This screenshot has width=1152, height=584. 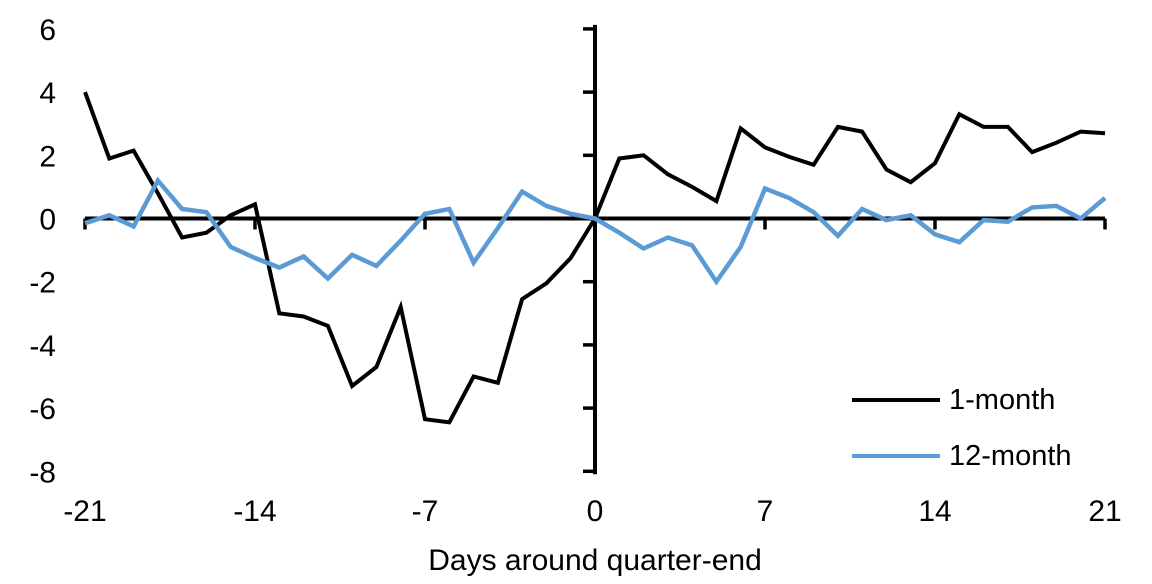 What do you see at coordinates (896, 456) in the screenshot?
I see `legend-swatch-12-month` at bounding box center [896, 456].